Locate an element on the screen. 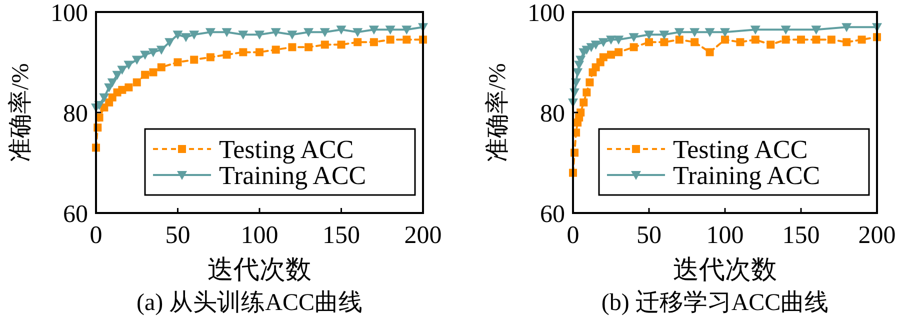 The width and height of the screenshot is (905, 321). text: (a) 从头训练ACC曲线 is located at coordinates (249, 303).